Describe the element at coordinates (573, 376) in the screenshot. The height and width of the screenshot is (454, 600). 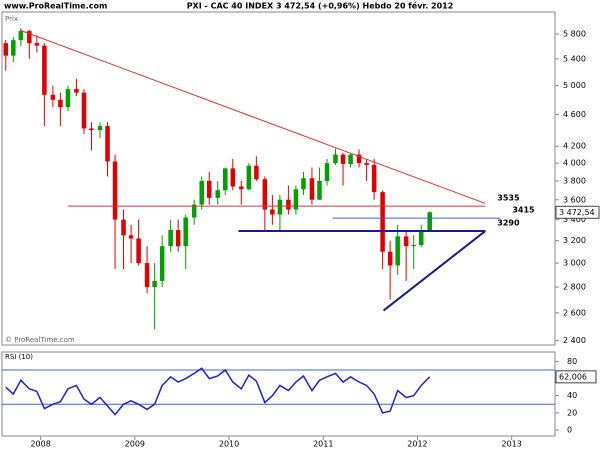
I see `last-value-label: 62,006` at that location.